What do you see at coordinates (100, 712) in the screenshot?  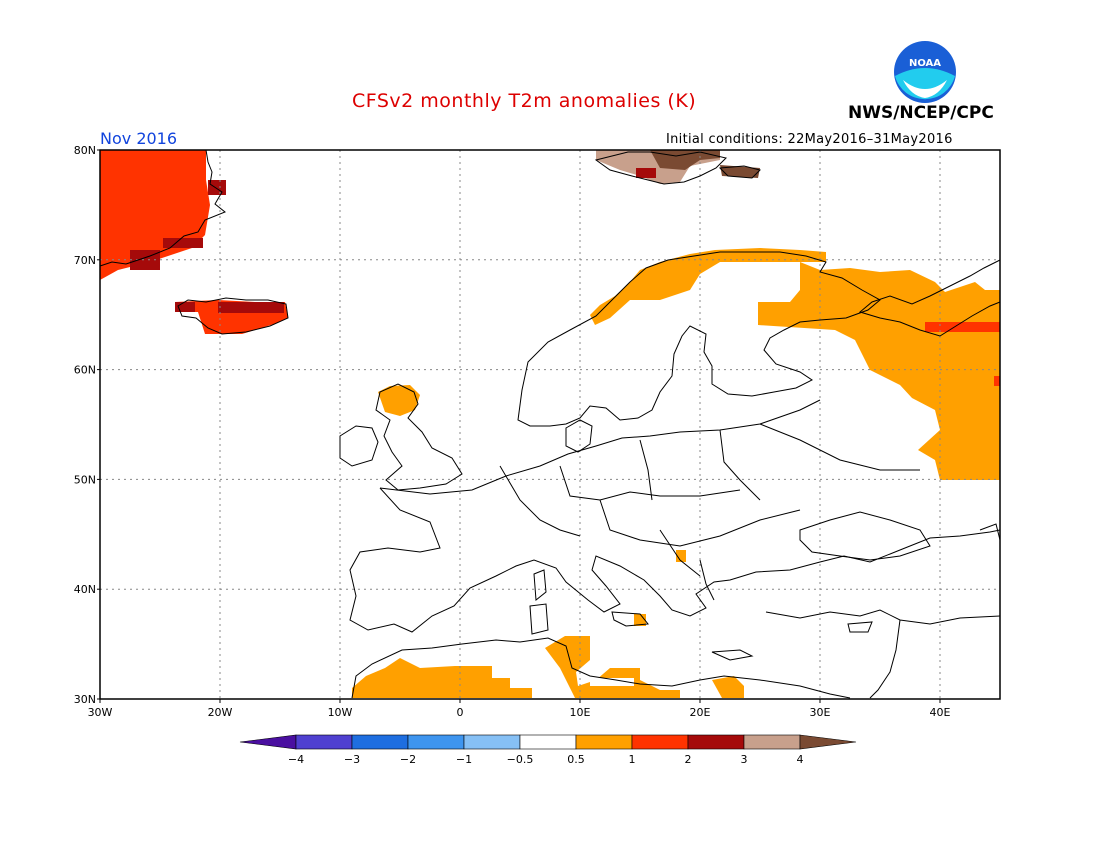 I see `lon-label: 30W` at bounding box center [100, 712].